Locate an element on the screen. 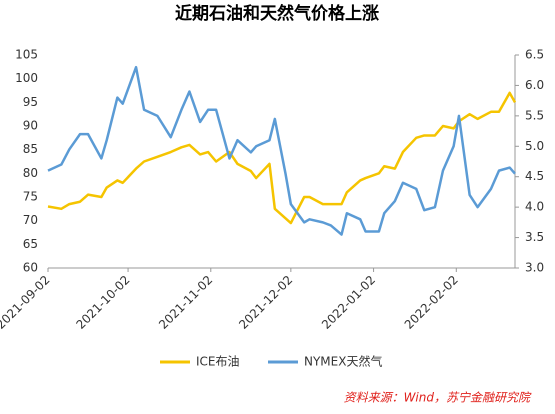  y-tick-label: 70 is located at coordinates (30, 220).